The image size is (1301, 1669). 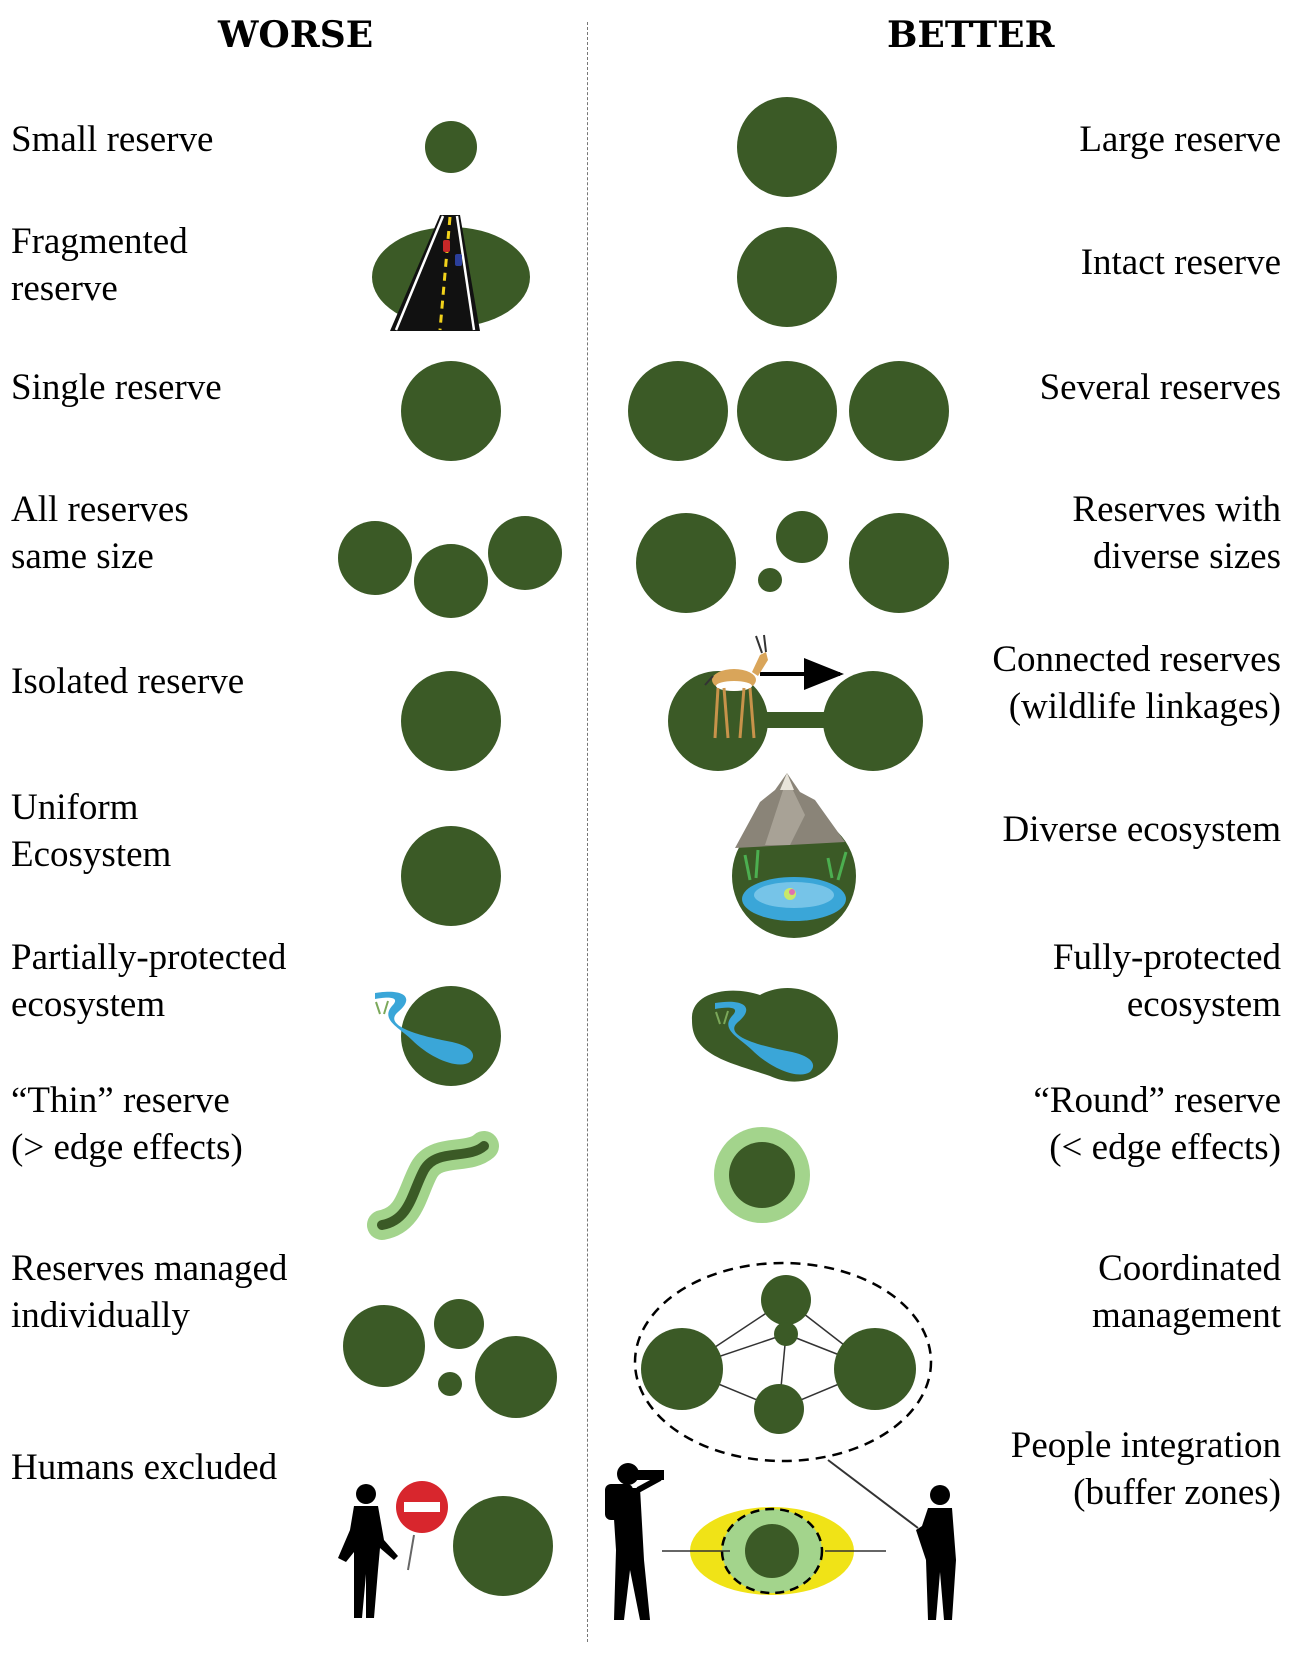 What do you see at coordinates (774, 1551) in the screenshot?
I see `buffer-zone-reserve` at bounding box center [774, 1551].